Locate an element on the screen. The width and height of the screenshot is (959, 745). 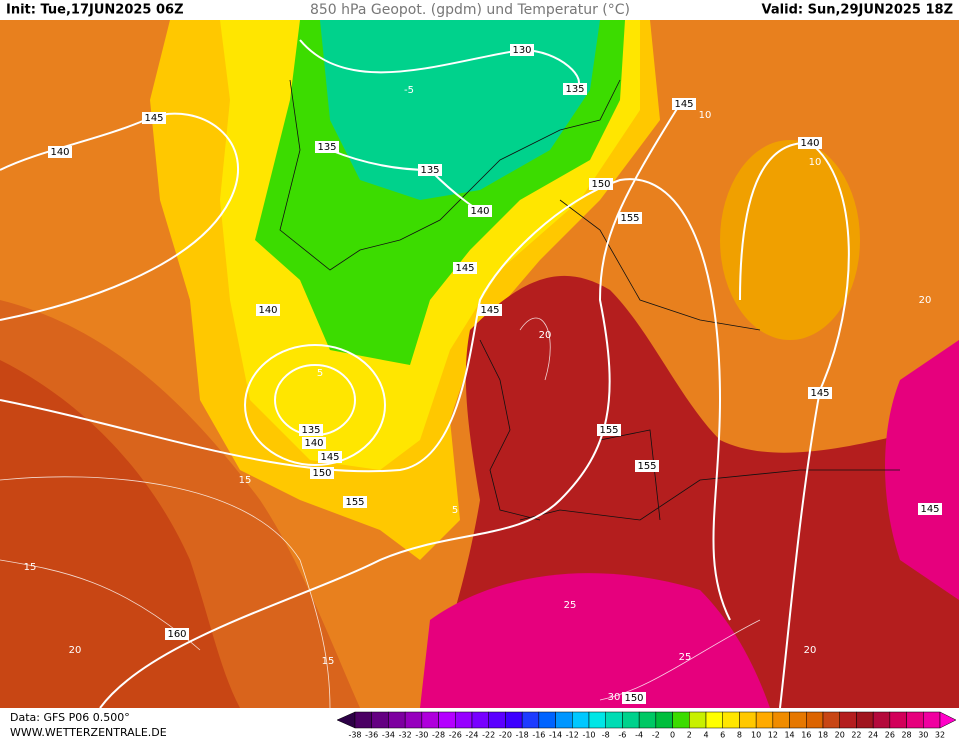
scale-label: 18 is located at coordinates (823, 735).